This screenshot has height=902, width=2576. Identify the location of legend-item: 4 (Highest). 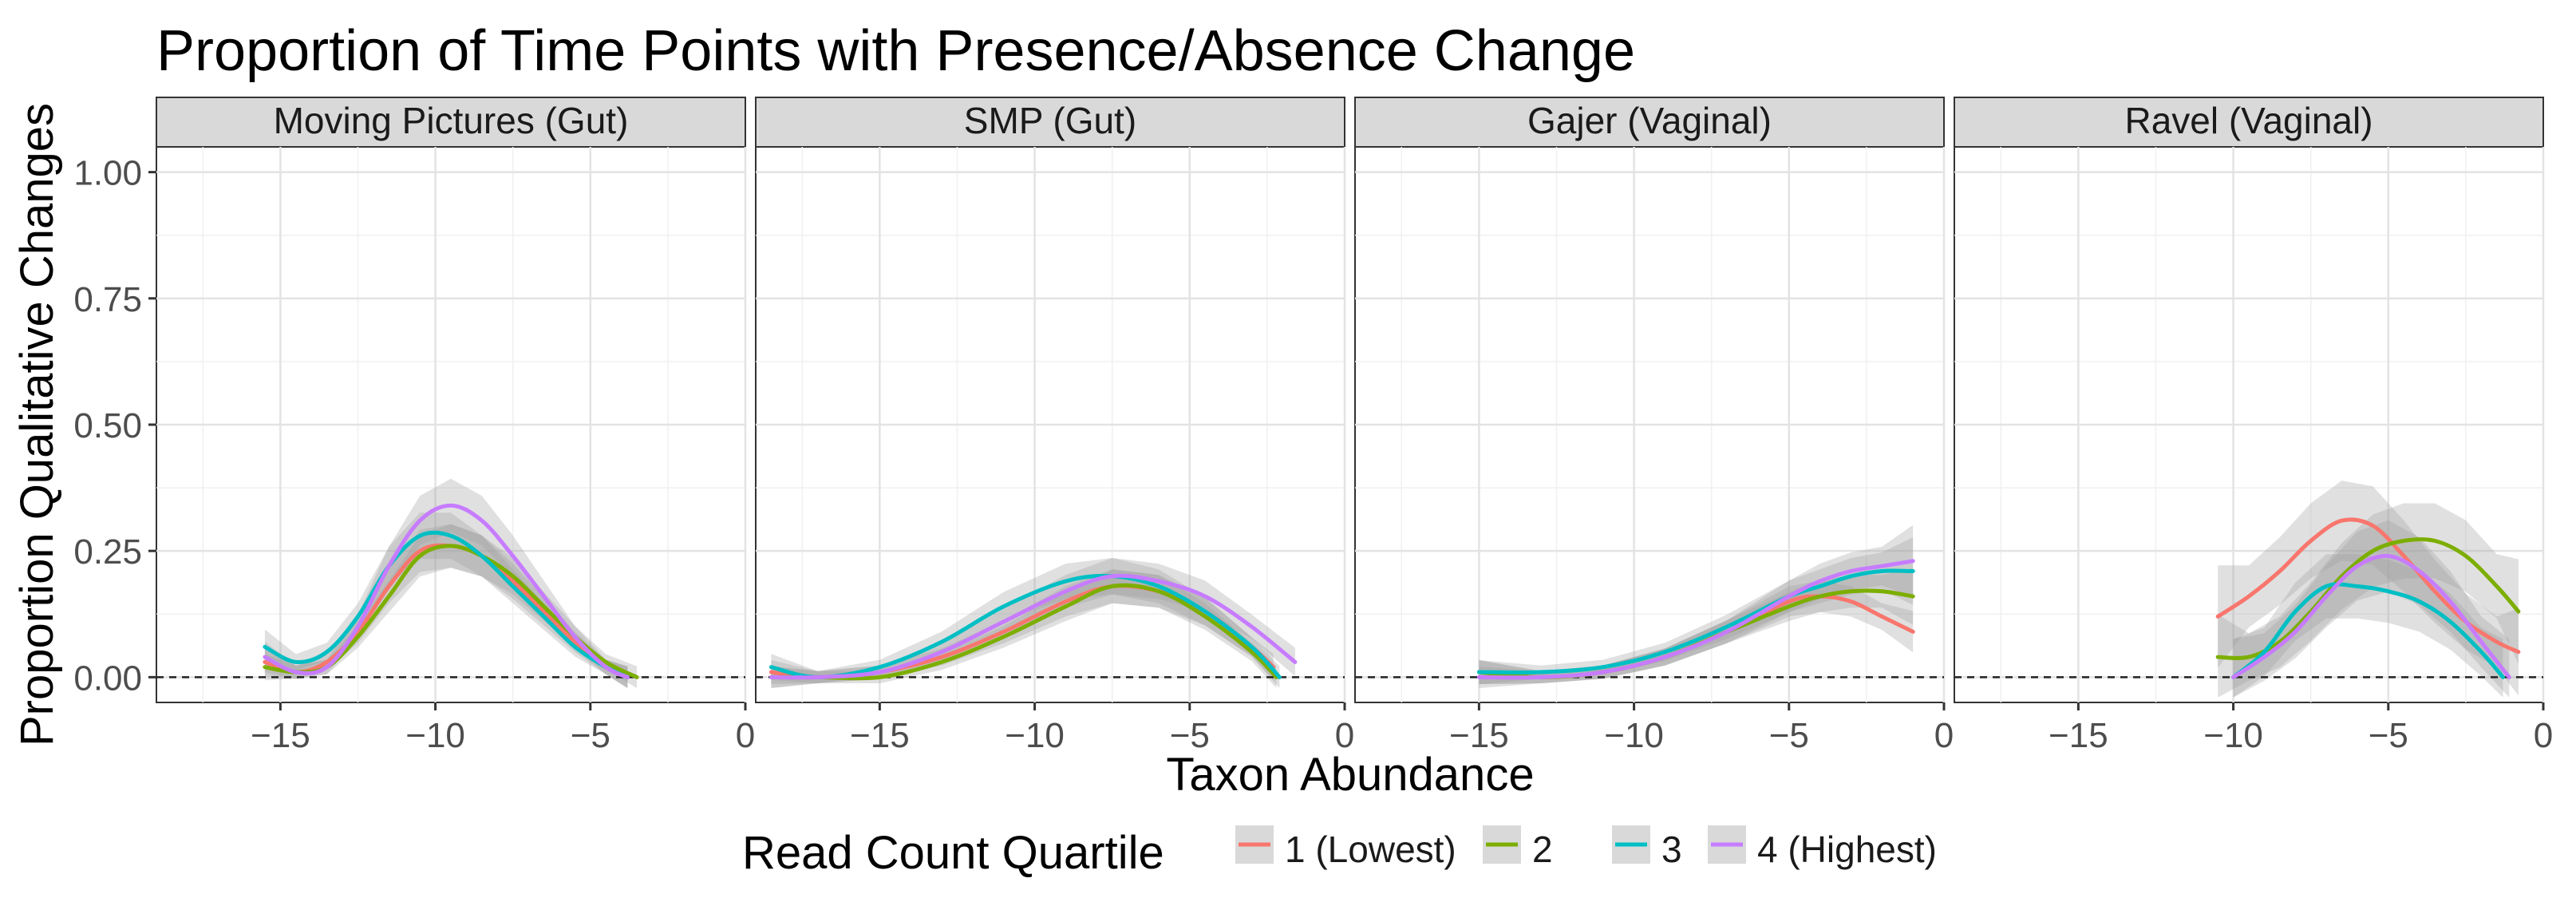
(1822, 847).